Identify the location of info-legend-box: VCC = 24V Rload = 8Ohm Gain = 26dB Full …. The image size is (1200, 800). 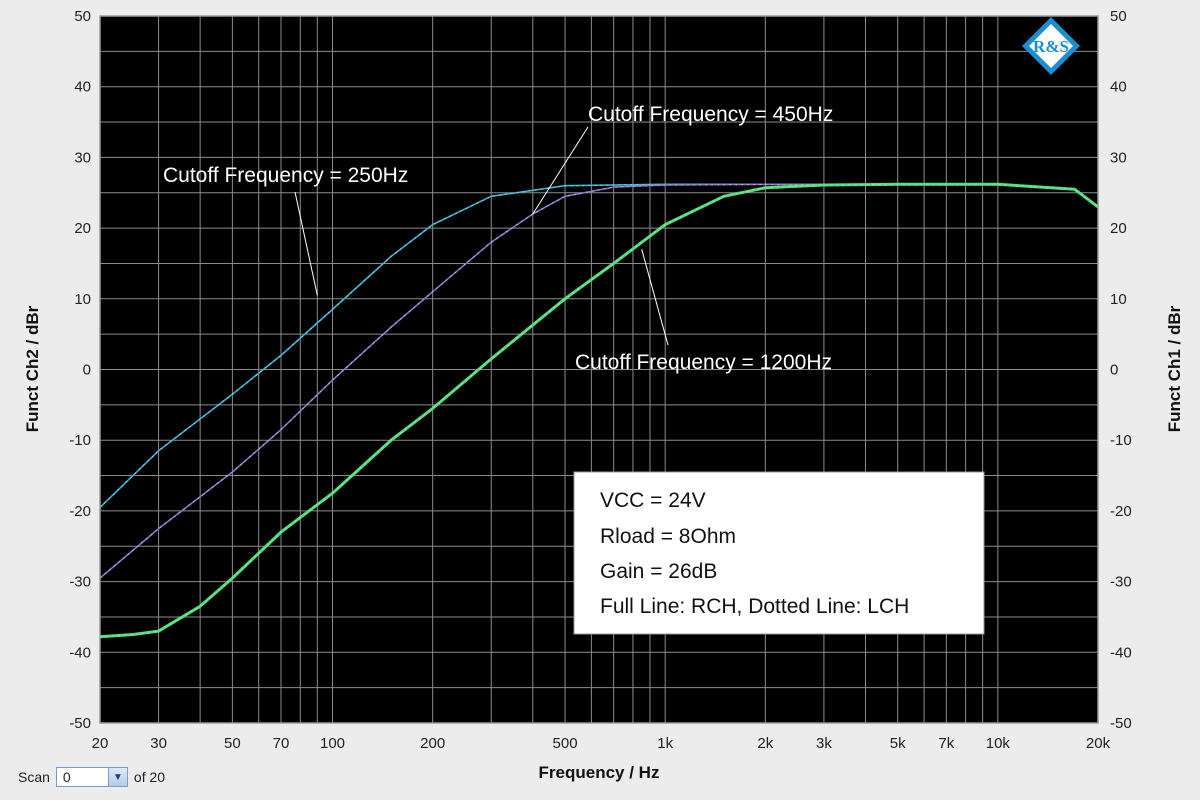
(779, 553).